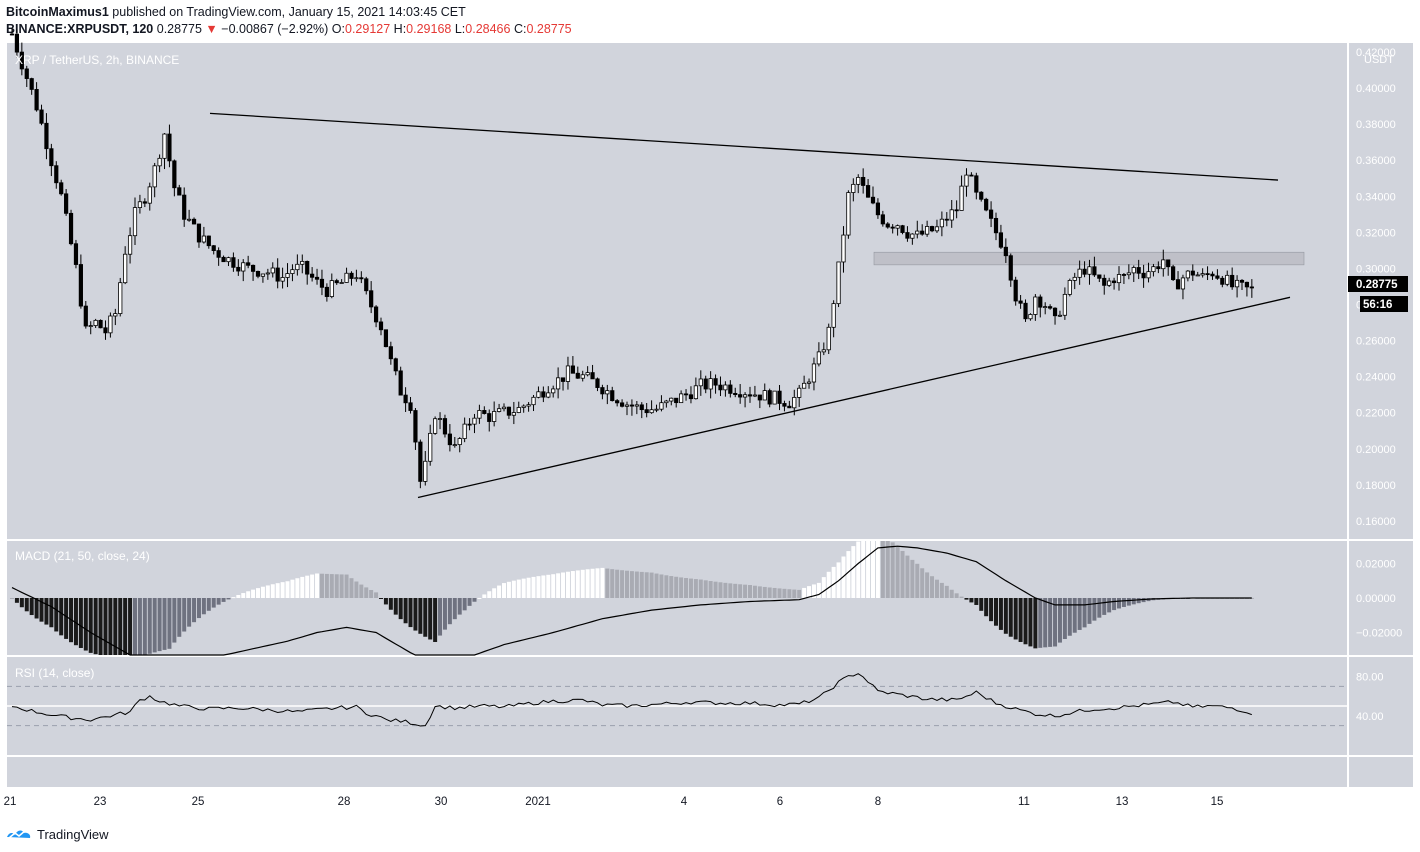 The image size is (1420, 852). I want to click on author-name: BitcoinMaximus1, so click(57, 12).